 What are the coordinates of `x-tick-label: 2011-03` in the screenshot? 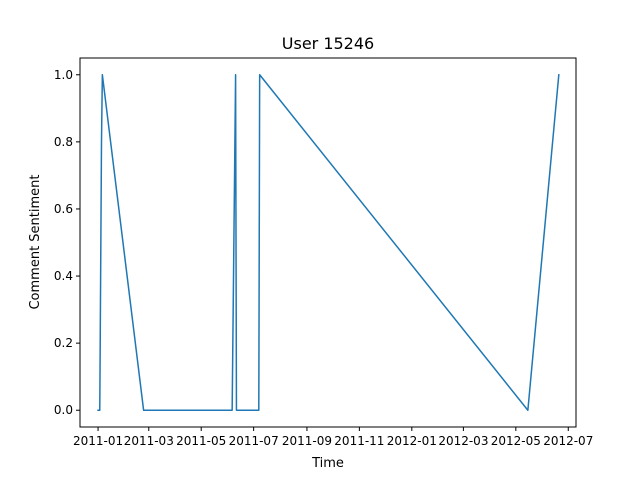 It's located at (149, 441).